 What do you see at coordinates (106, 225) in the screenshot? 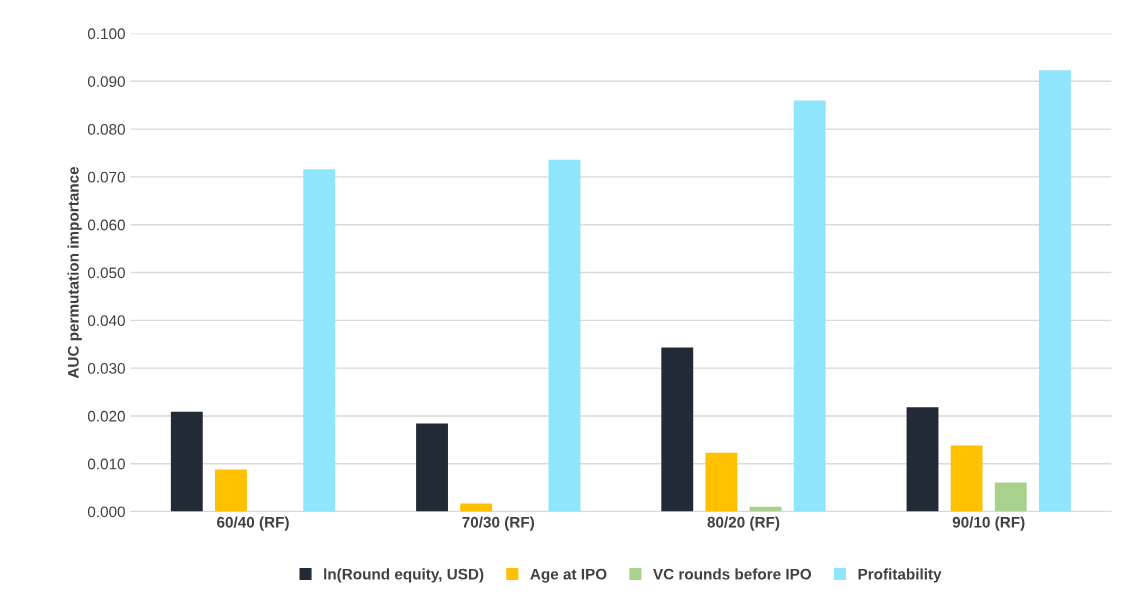
I see `y-tick-label: 0.060` at bounding box center [106, 225].